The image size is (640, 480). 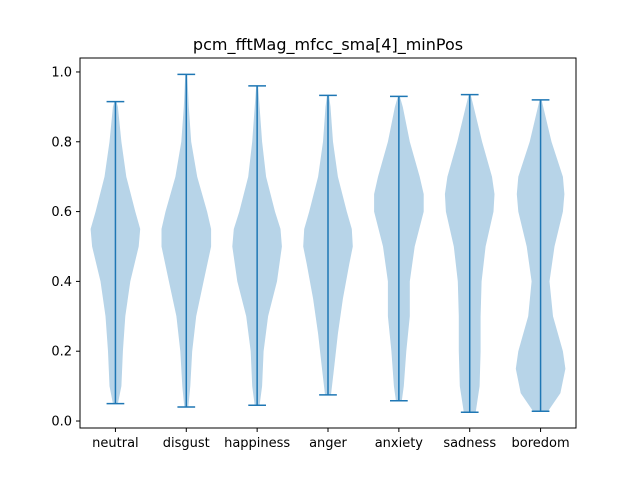 What do you see at coordinates (61, 282) in the screenshot?
I see `y-tick-label: 0.4` at bounding box center [61, 282].